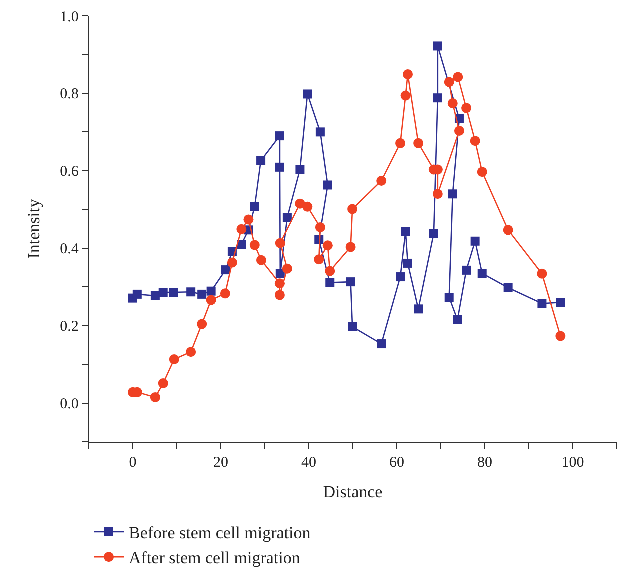 The image size is (627, 586). Describe the element at coordinates (353, 492) in the screenshot. I see `x-axis-title: Distance` at that location.